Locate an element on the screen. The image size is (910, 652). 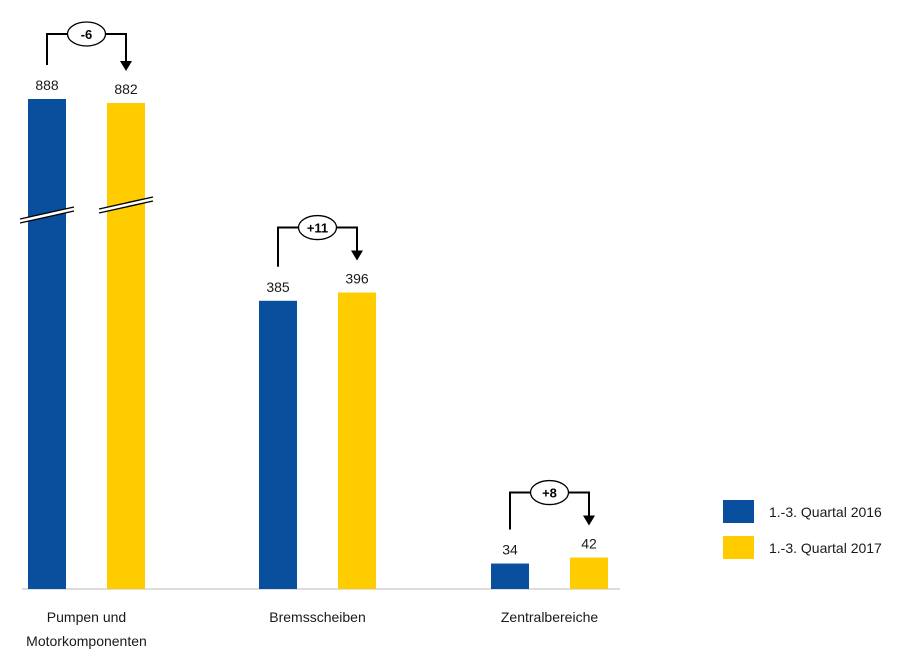
delta-label: -6 is located at coordinates (87, 34).